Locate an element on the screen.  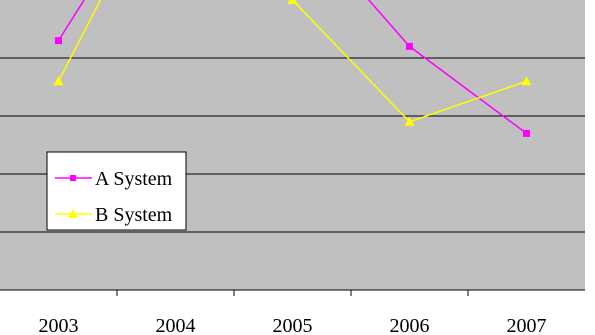
series-0-point-2007 is located at coordinates (526, 133).